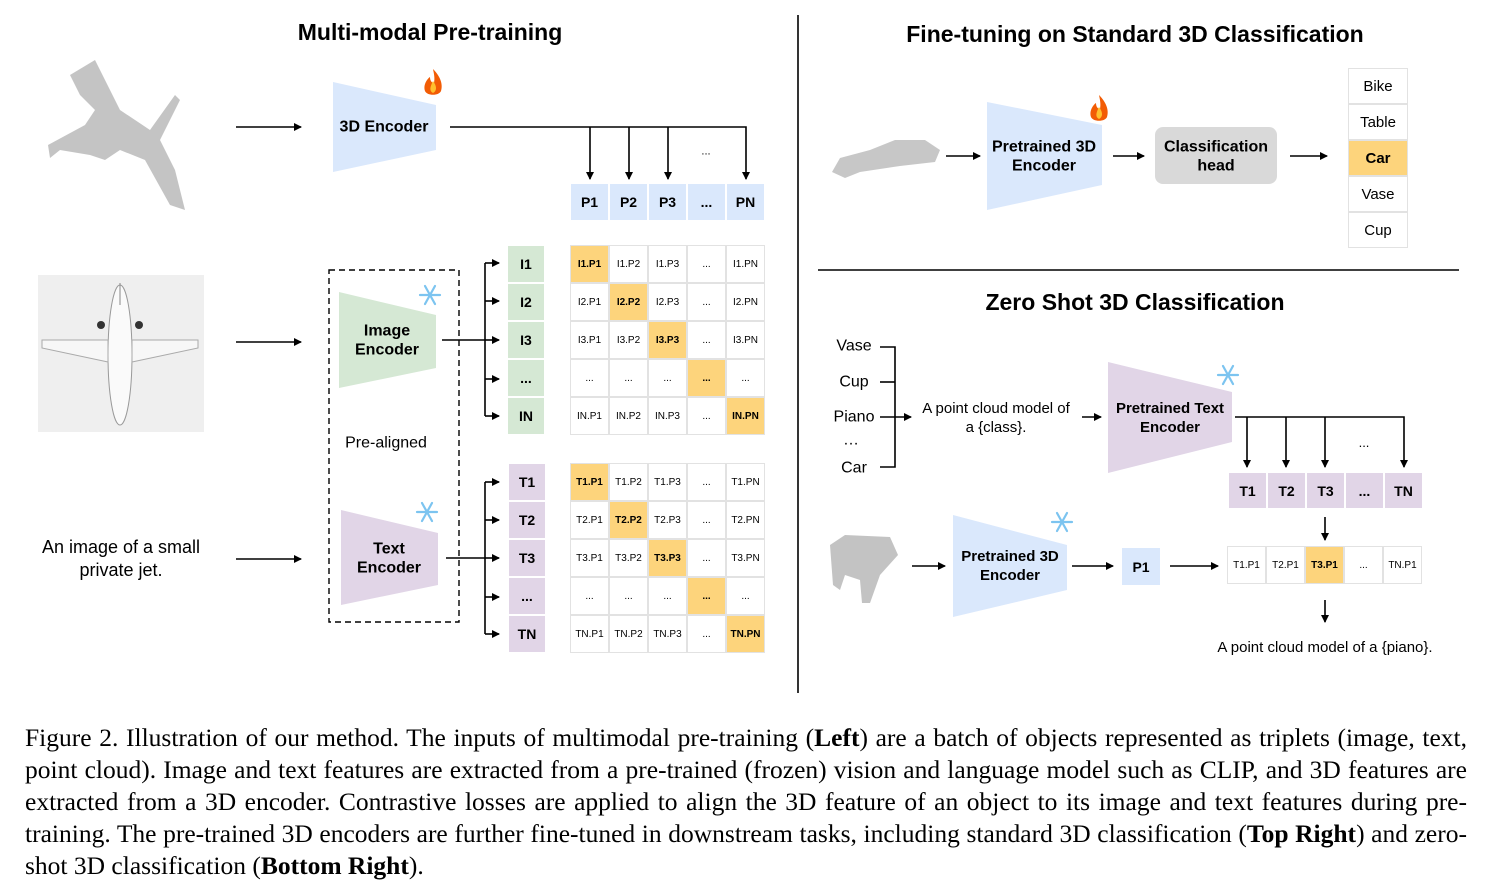  Describe the element at coordinates (667, 558) in the screenshot. I see `text-point-similarity-cell: T3.P3` at that location.